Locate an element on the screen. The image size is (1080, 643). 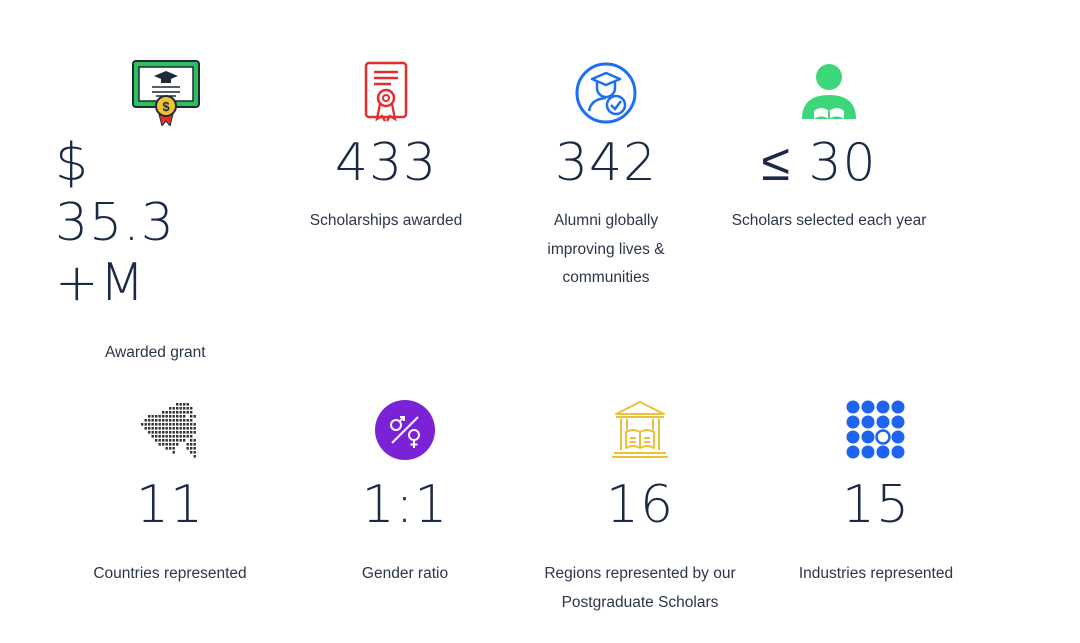
stat-gender-ratio: 1:1 Gender ratio is located at coordinates (405, 492).